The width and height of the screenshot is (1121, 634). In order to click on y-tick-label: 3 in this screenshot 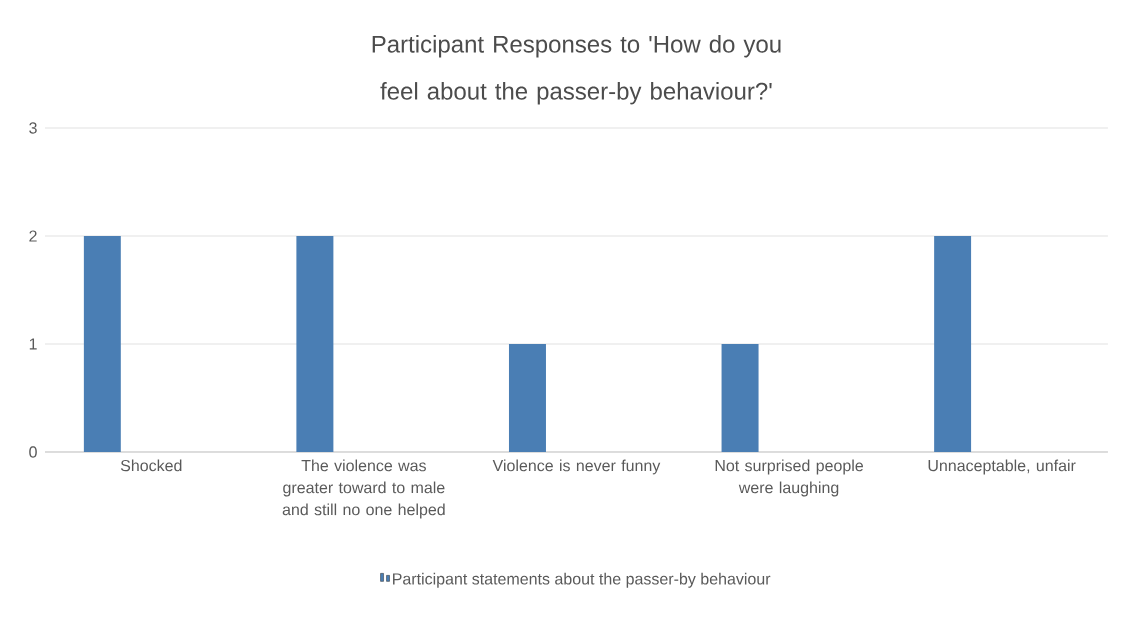, I will do `click(33, 128)`.